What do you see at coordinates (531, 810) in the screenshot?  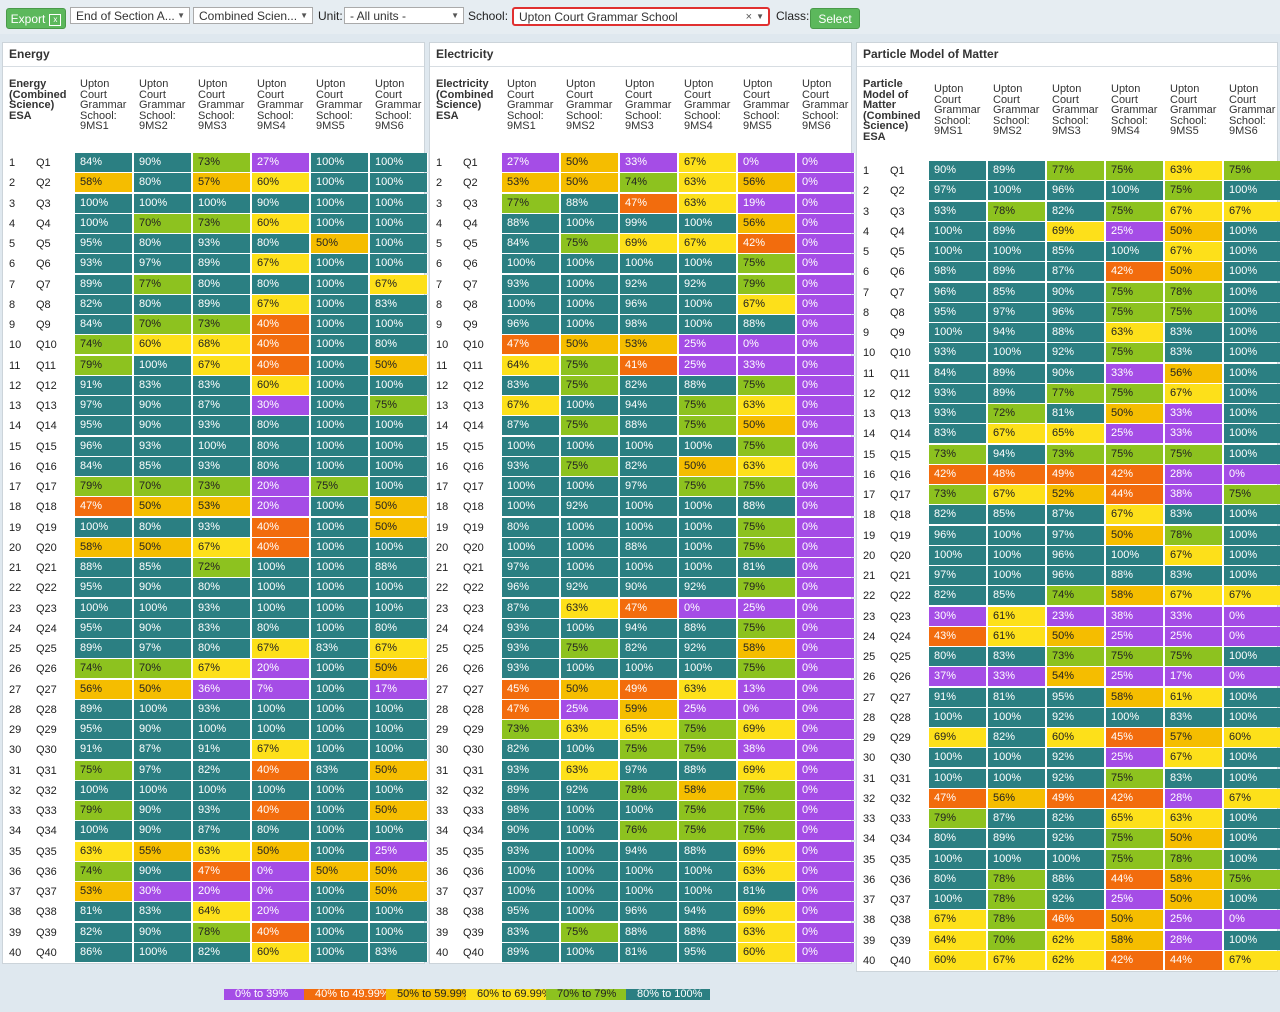 I see `score-cell: 98%` at bounding box center [531, 810].